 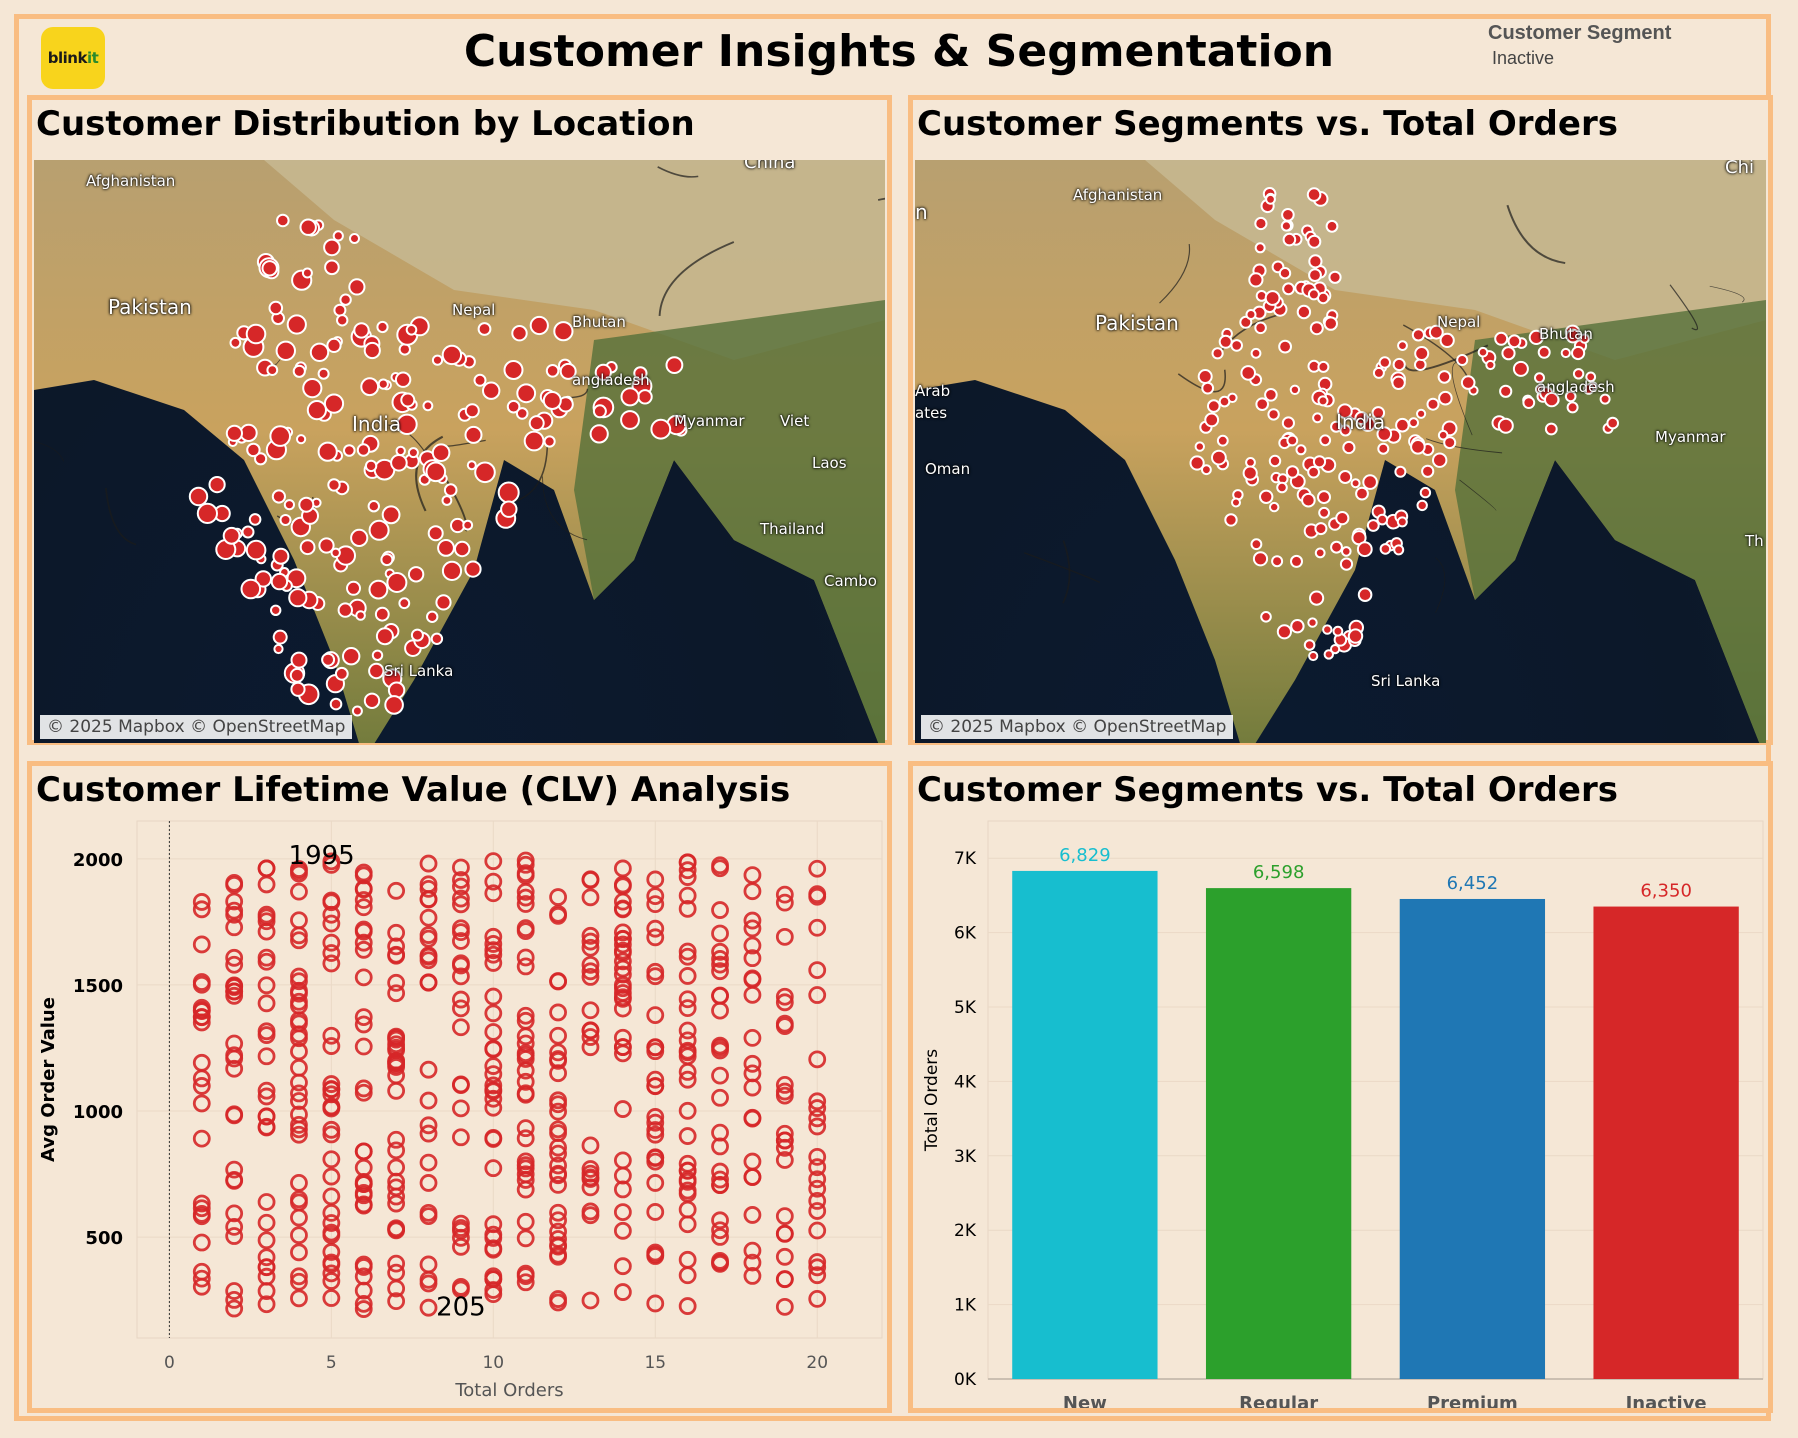 I want to click on map-place-label: Th, so click(x=1754, y=541).